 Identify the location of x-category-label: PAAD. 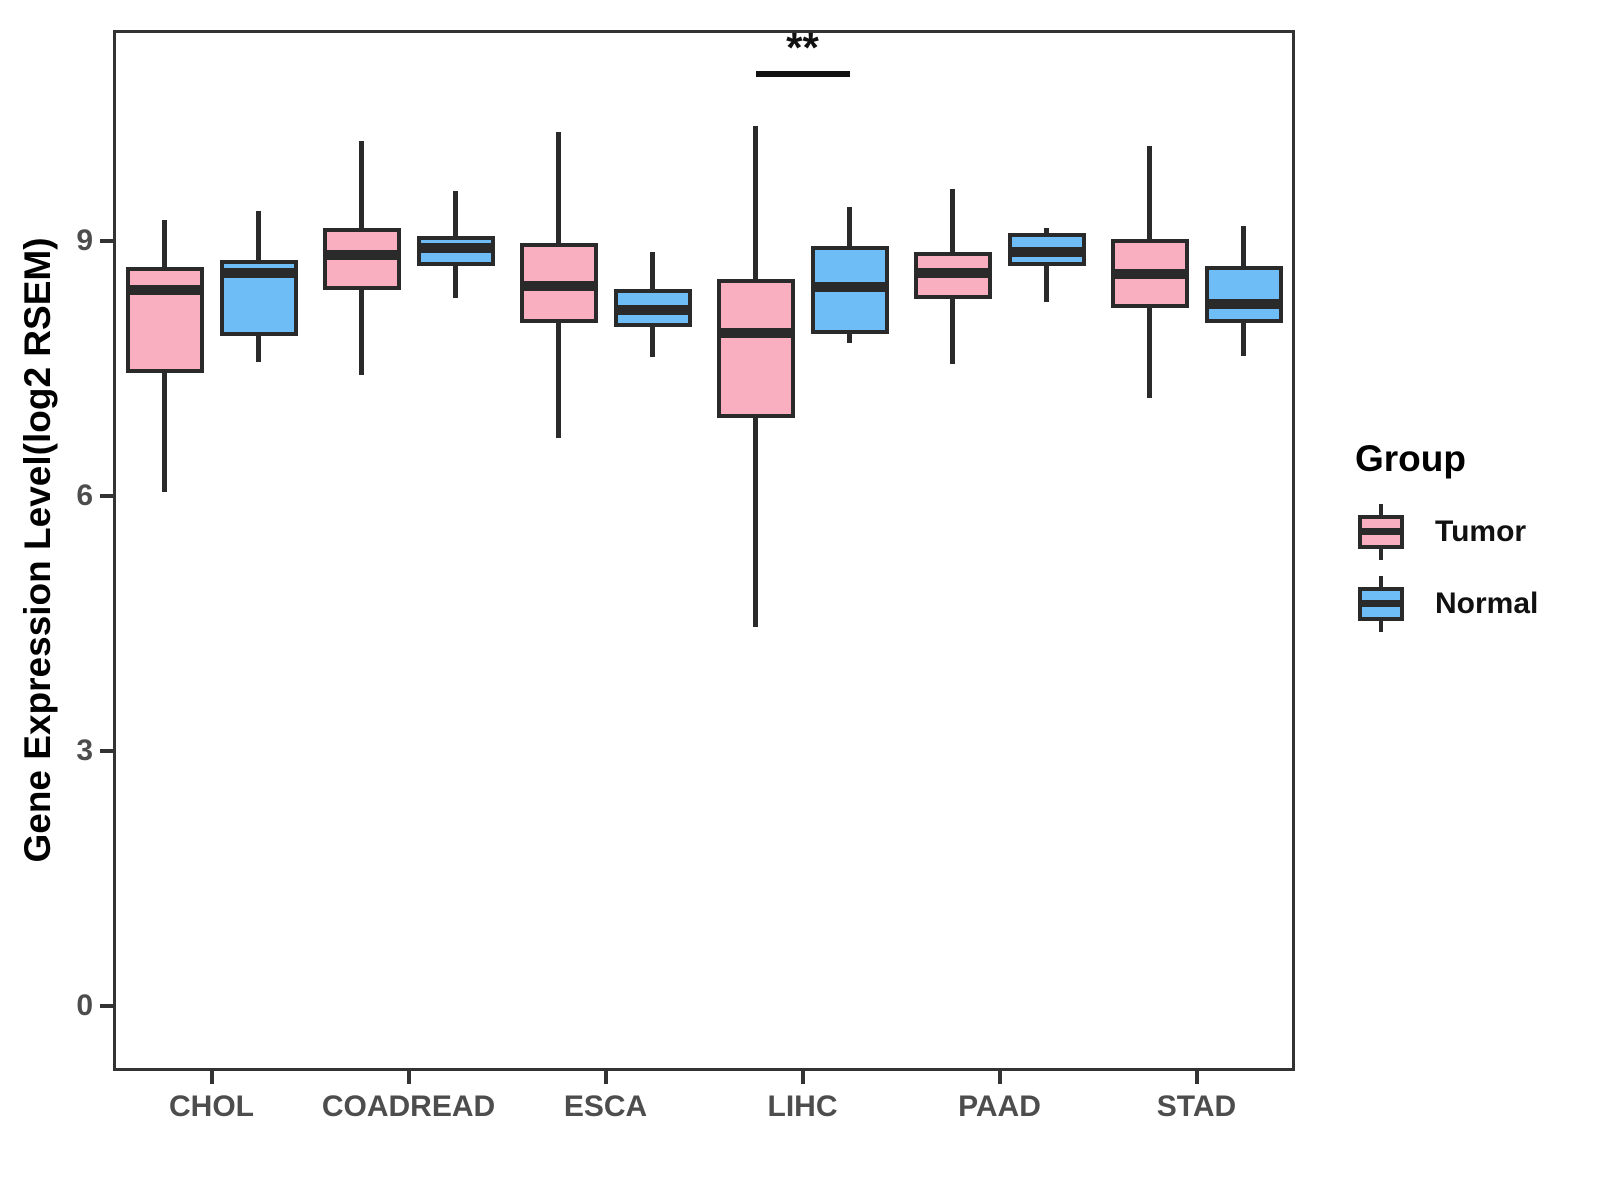
(999, 1106).